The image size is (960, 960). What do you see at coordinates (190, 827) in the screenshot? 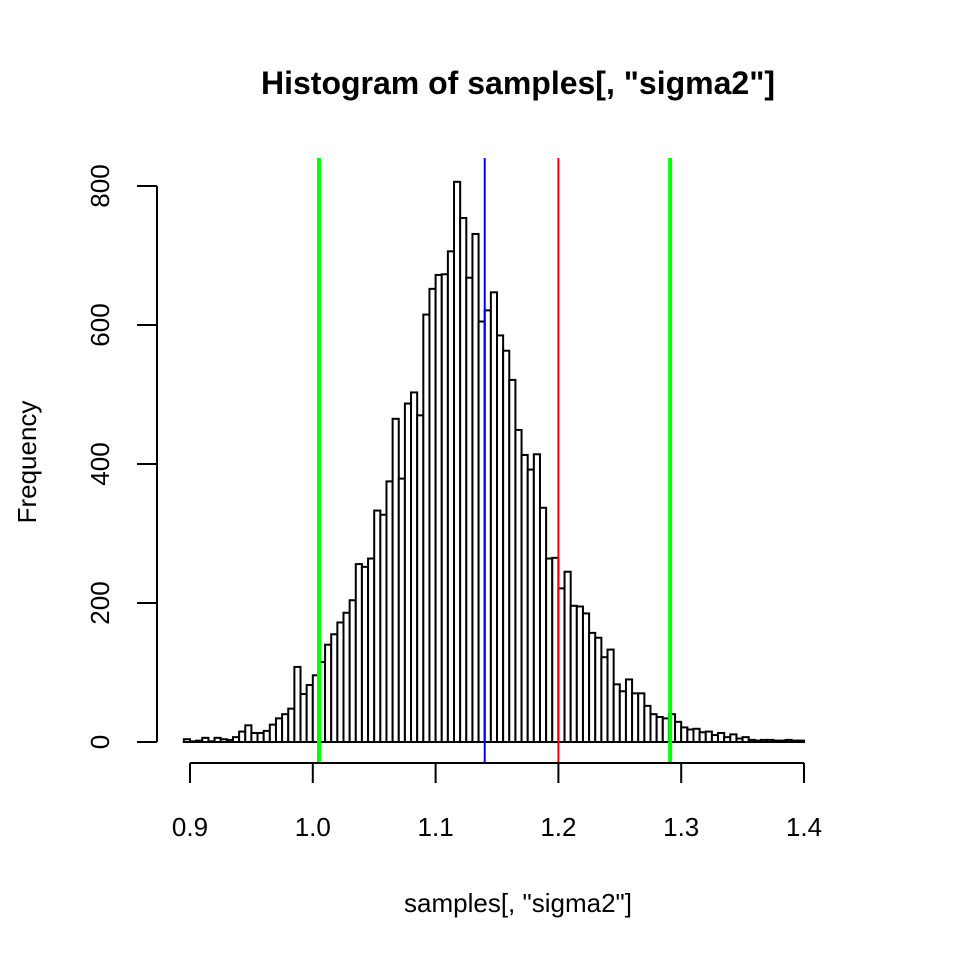
I see `x-tick-label: 0.9` at bounding box center [190, 827].